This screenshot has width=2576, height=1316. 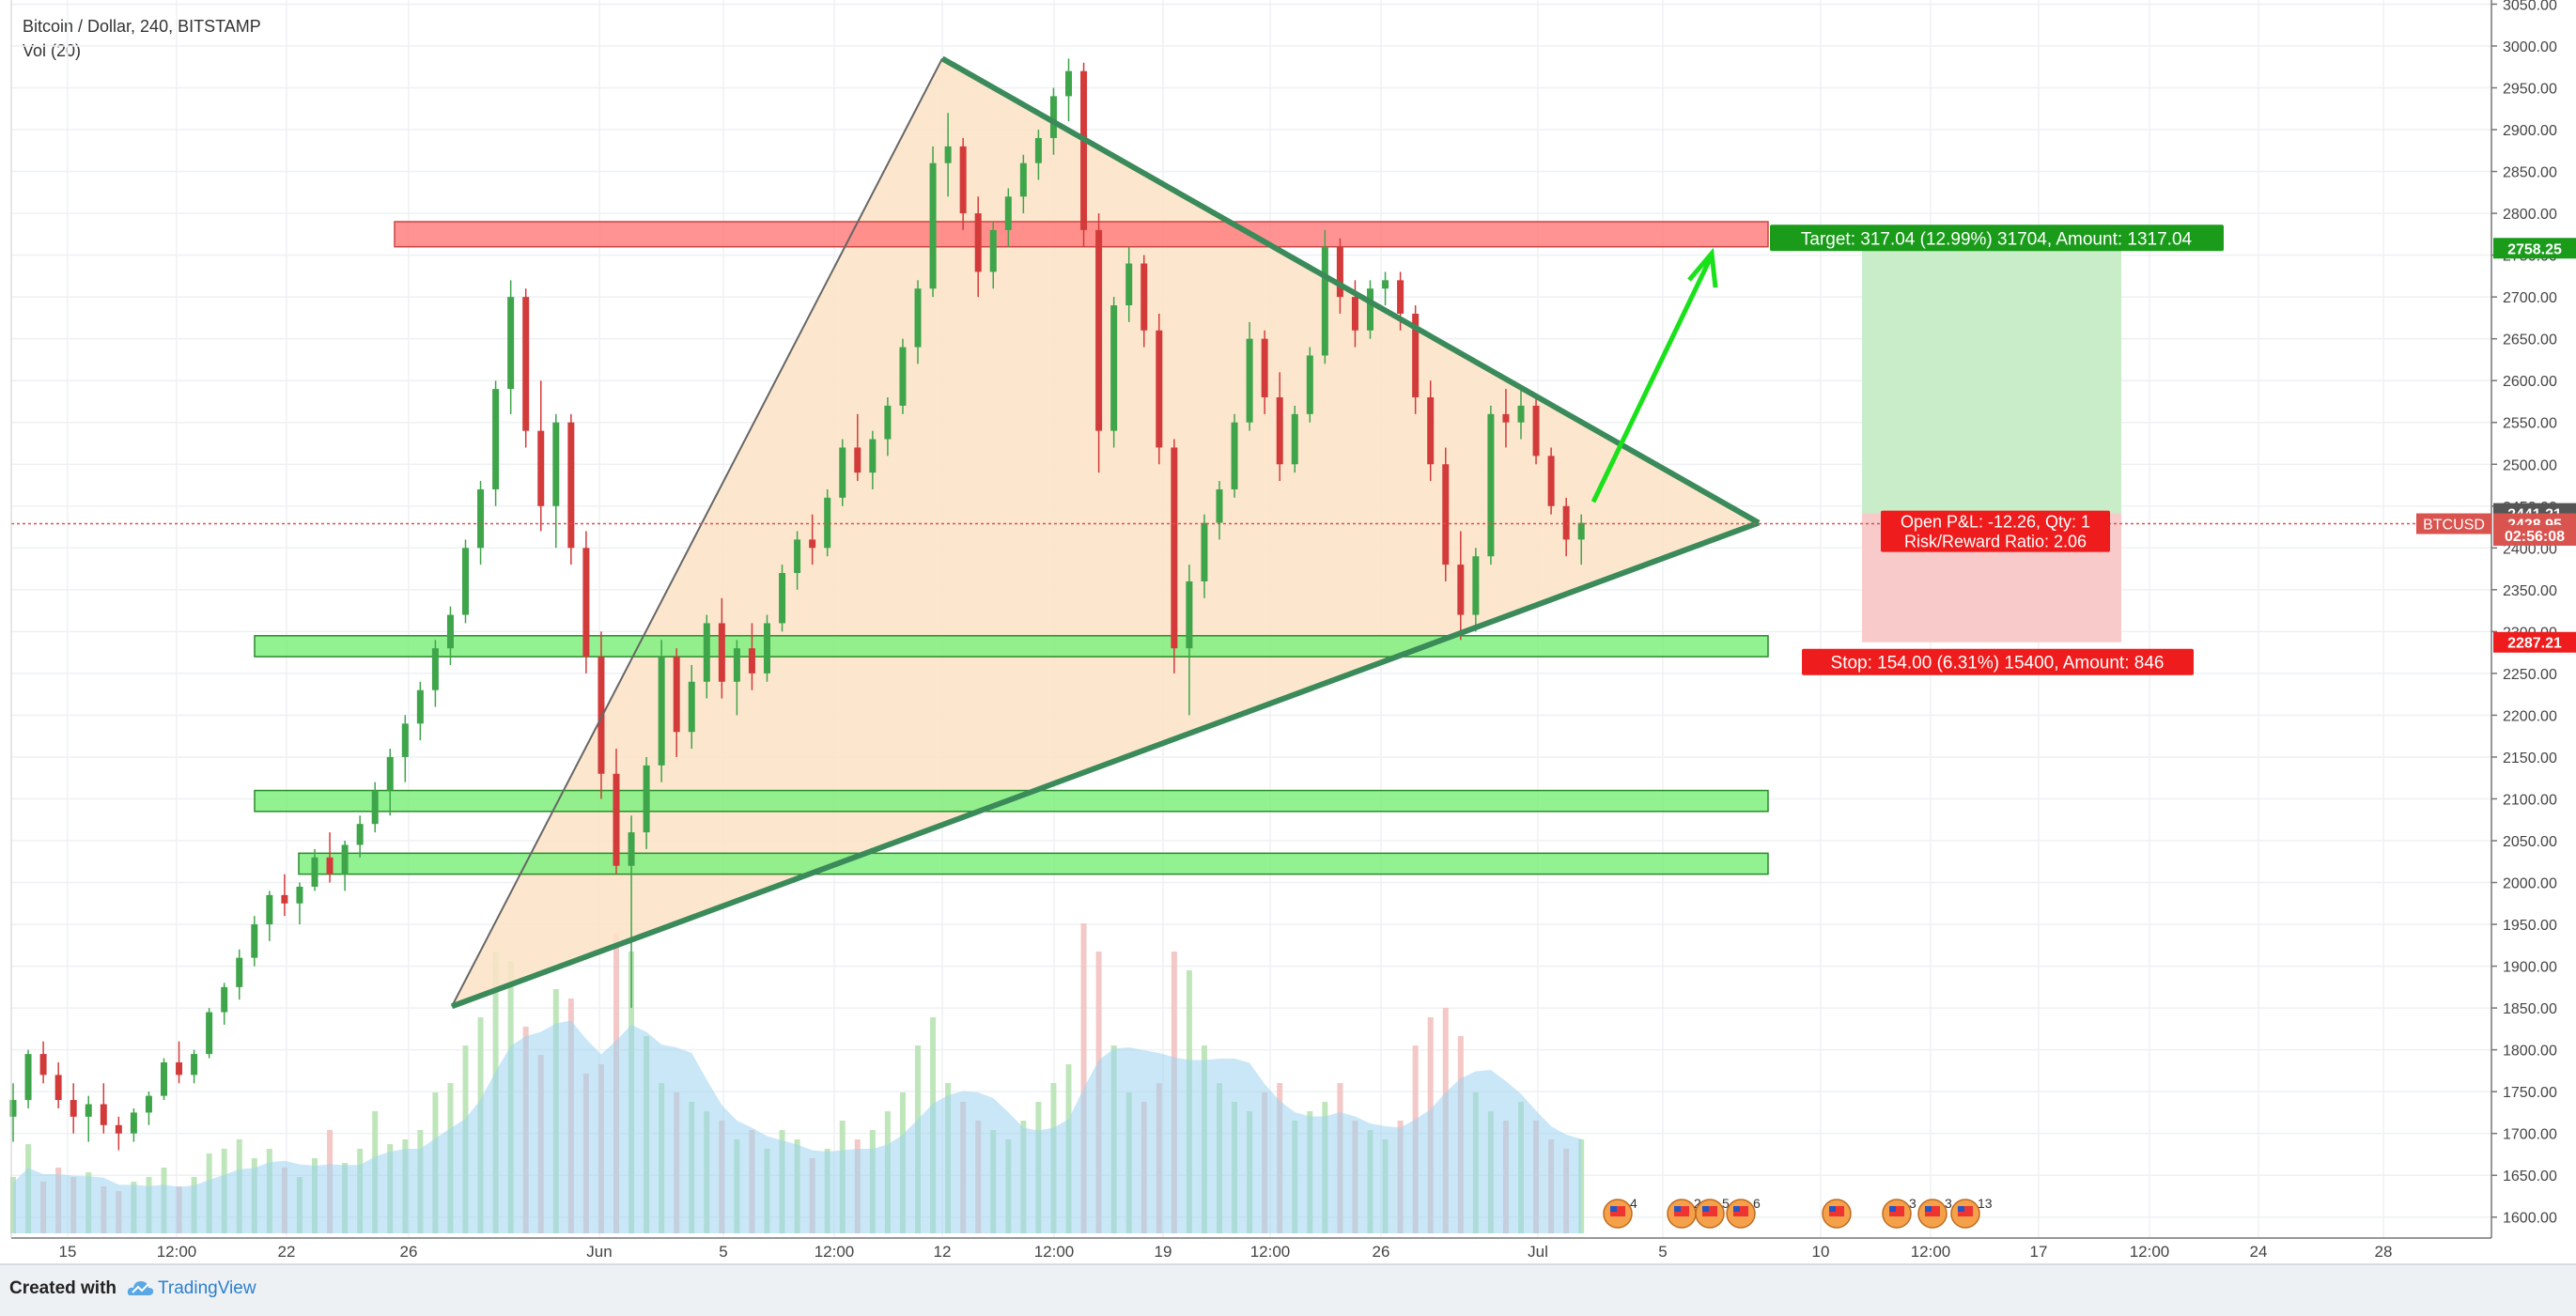 I want to click on price-tag-text: 2287.21, so click(x=2535, y=644).